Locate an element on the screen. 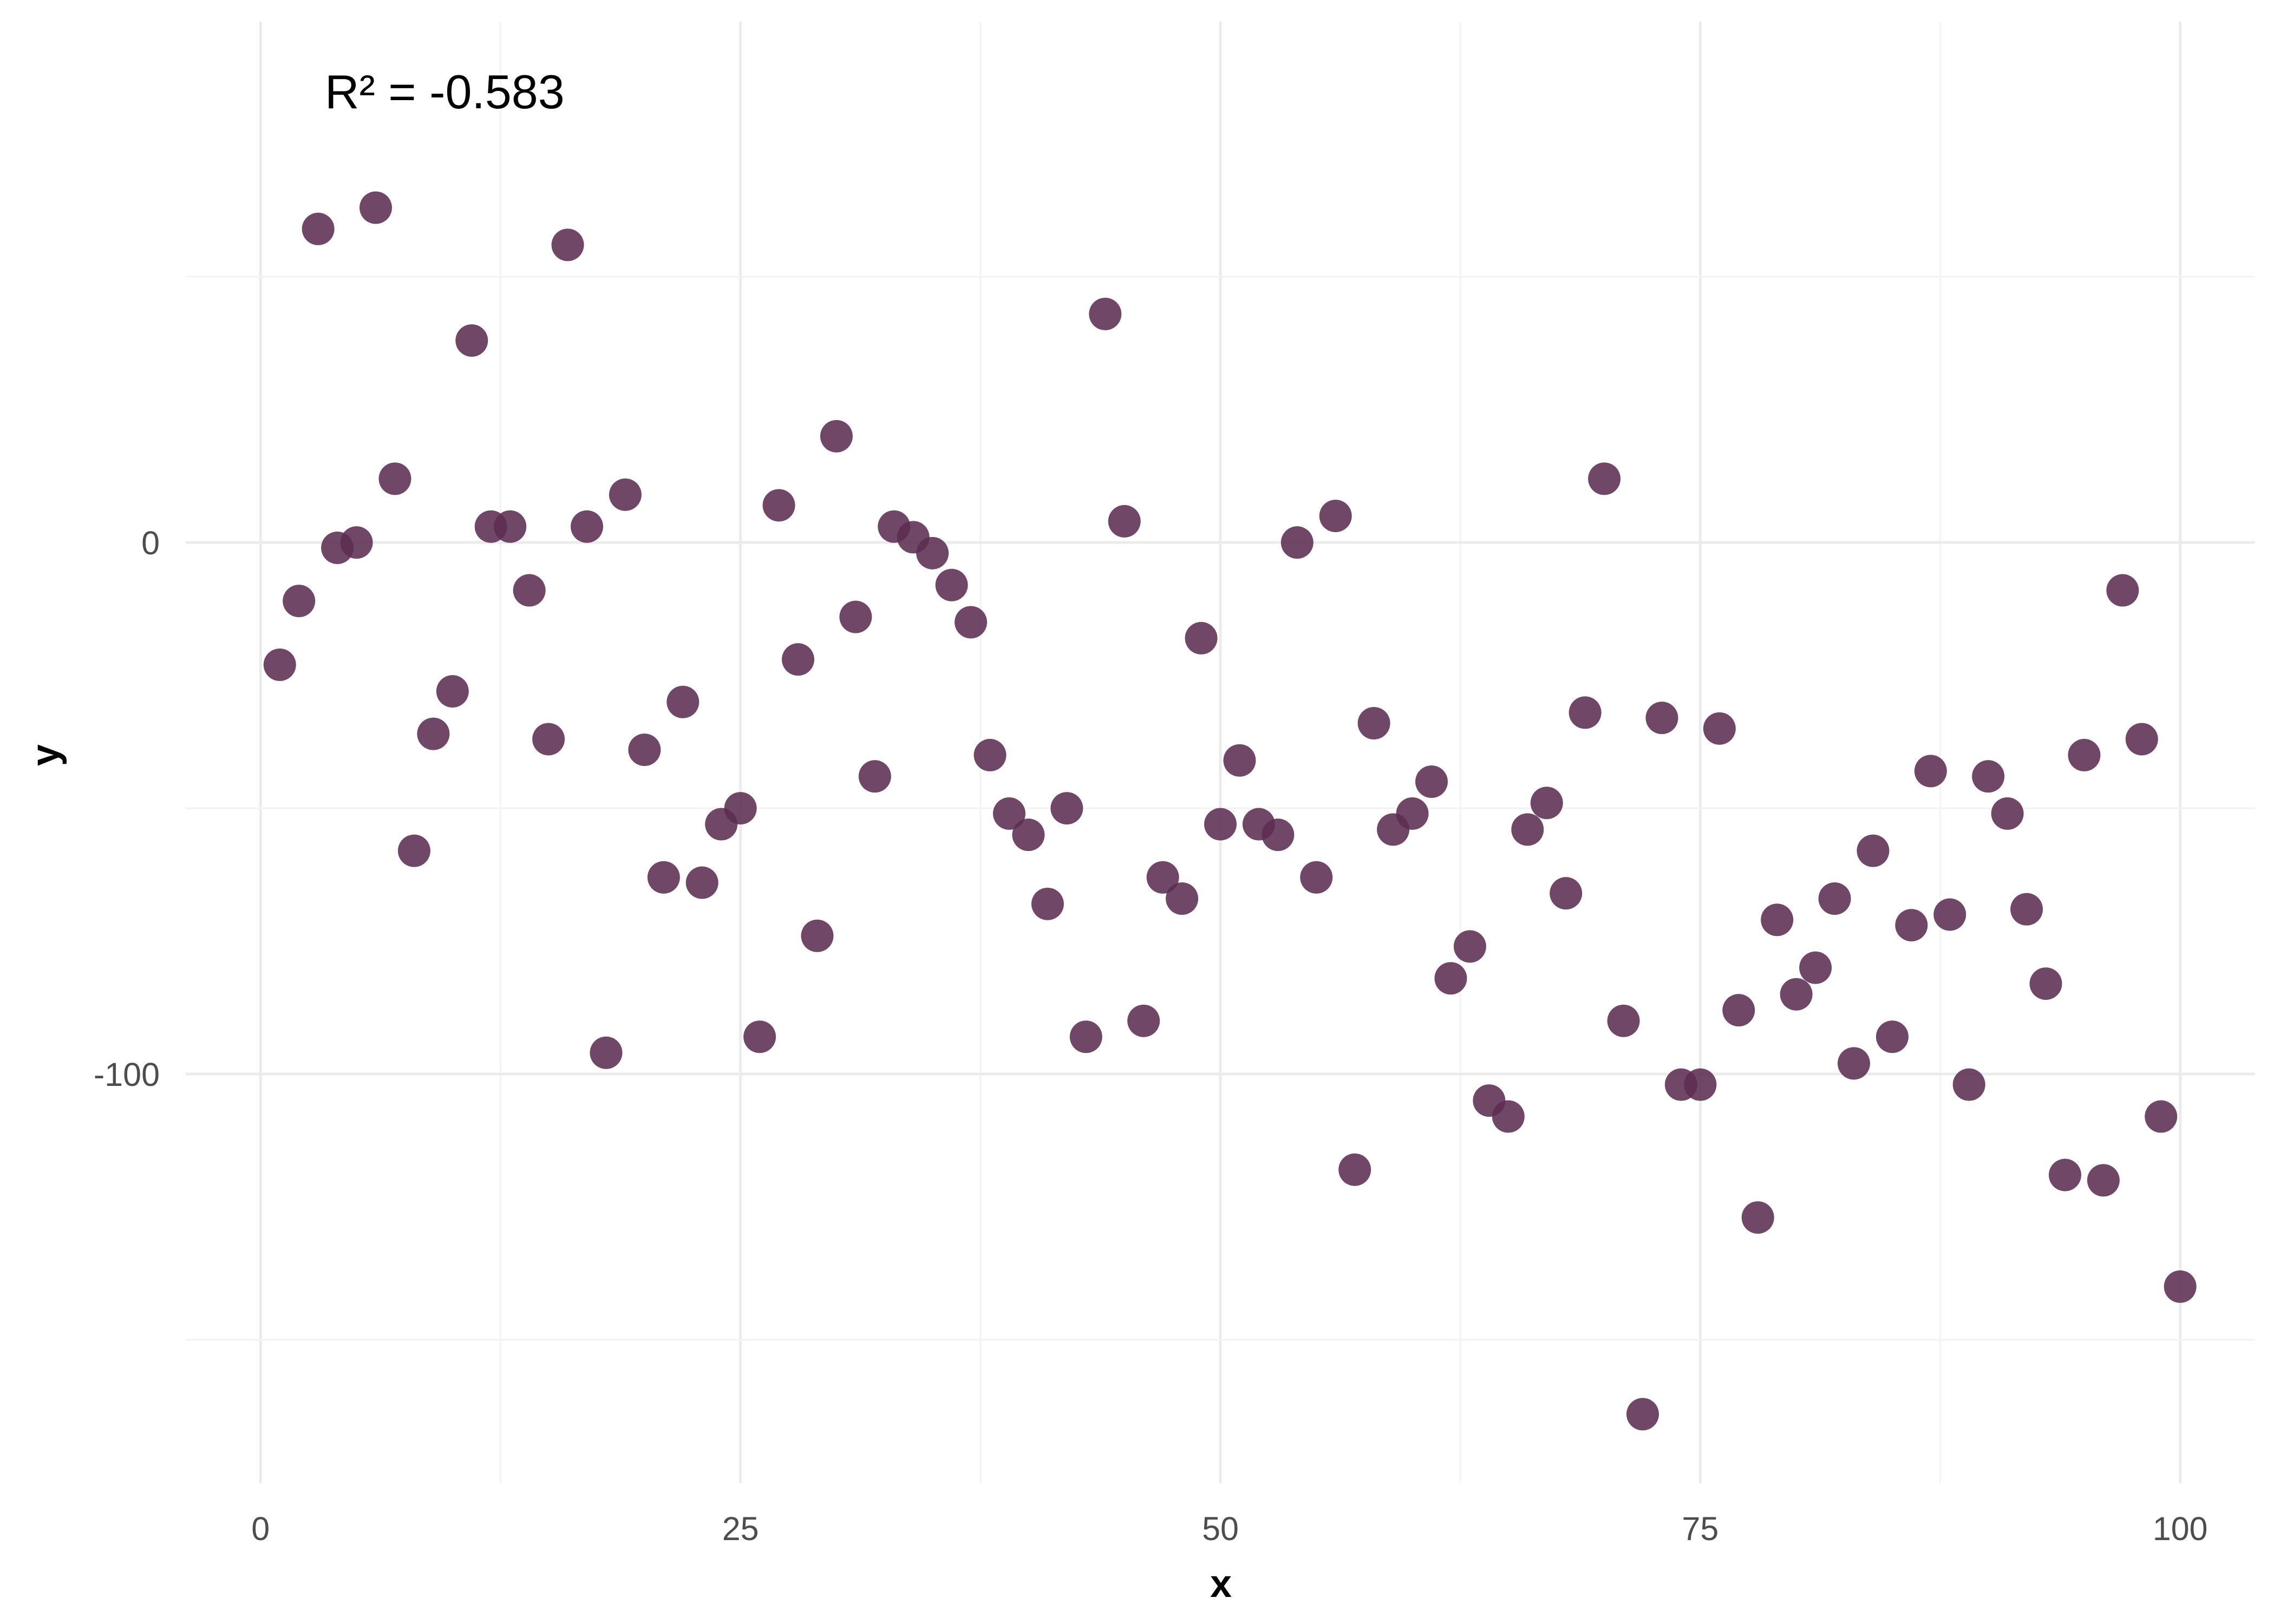 The height and width of the screenshot is (1624, 2274). x-tick-label: 100 is located at coordinates (2181, 1528).